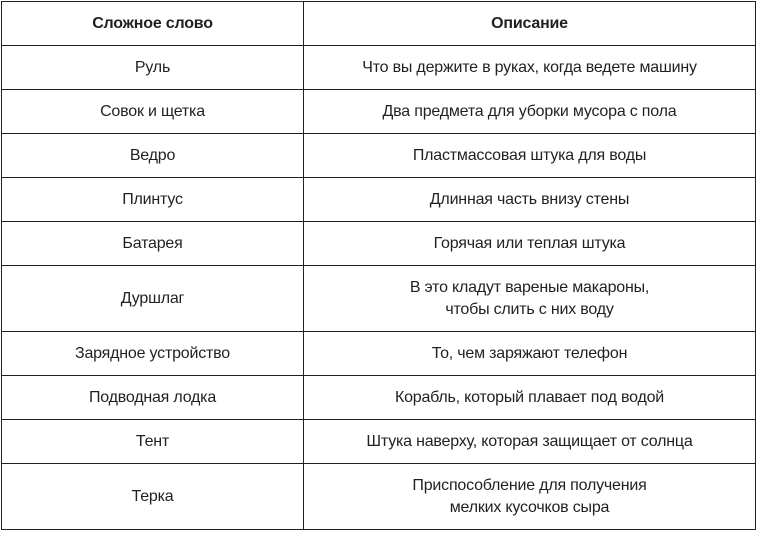  I want to click on description-line: Приспособление для получения, so click(529, 485).